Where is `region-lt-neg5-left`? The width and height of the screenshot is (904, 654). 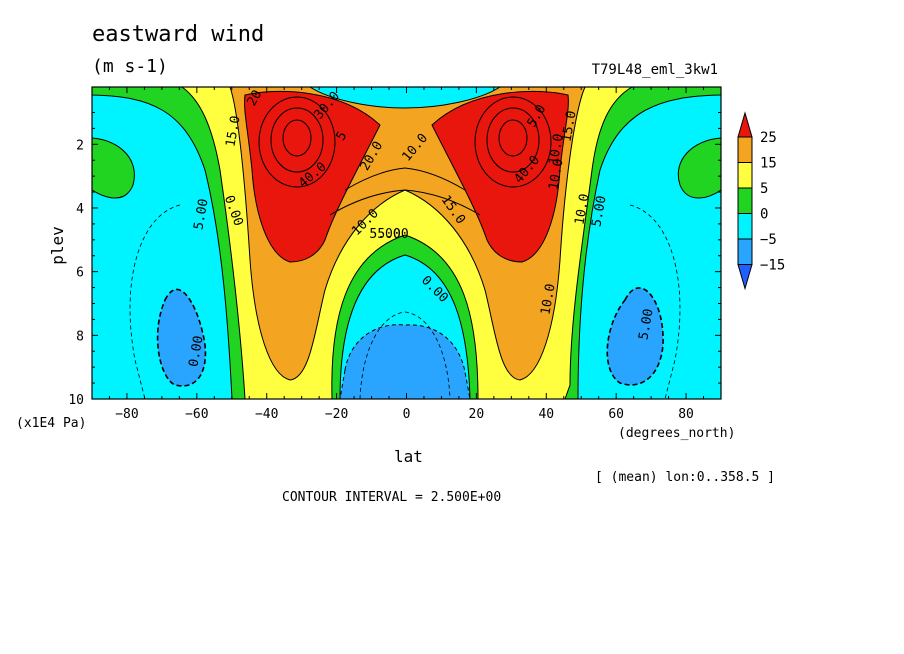 region-lt-neg5-left is located at coordinates (181, 337).